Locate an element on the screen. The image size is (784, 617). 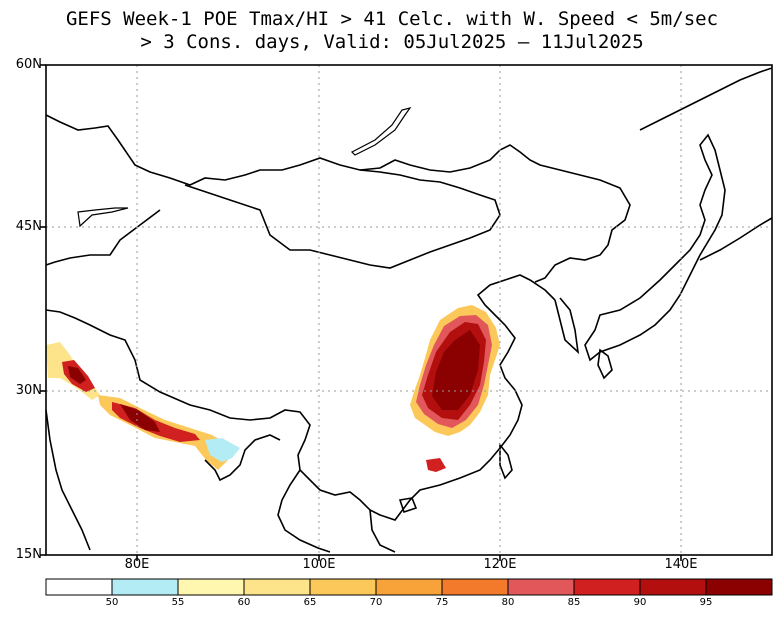
color-bar is located at coordinates (409, 587).